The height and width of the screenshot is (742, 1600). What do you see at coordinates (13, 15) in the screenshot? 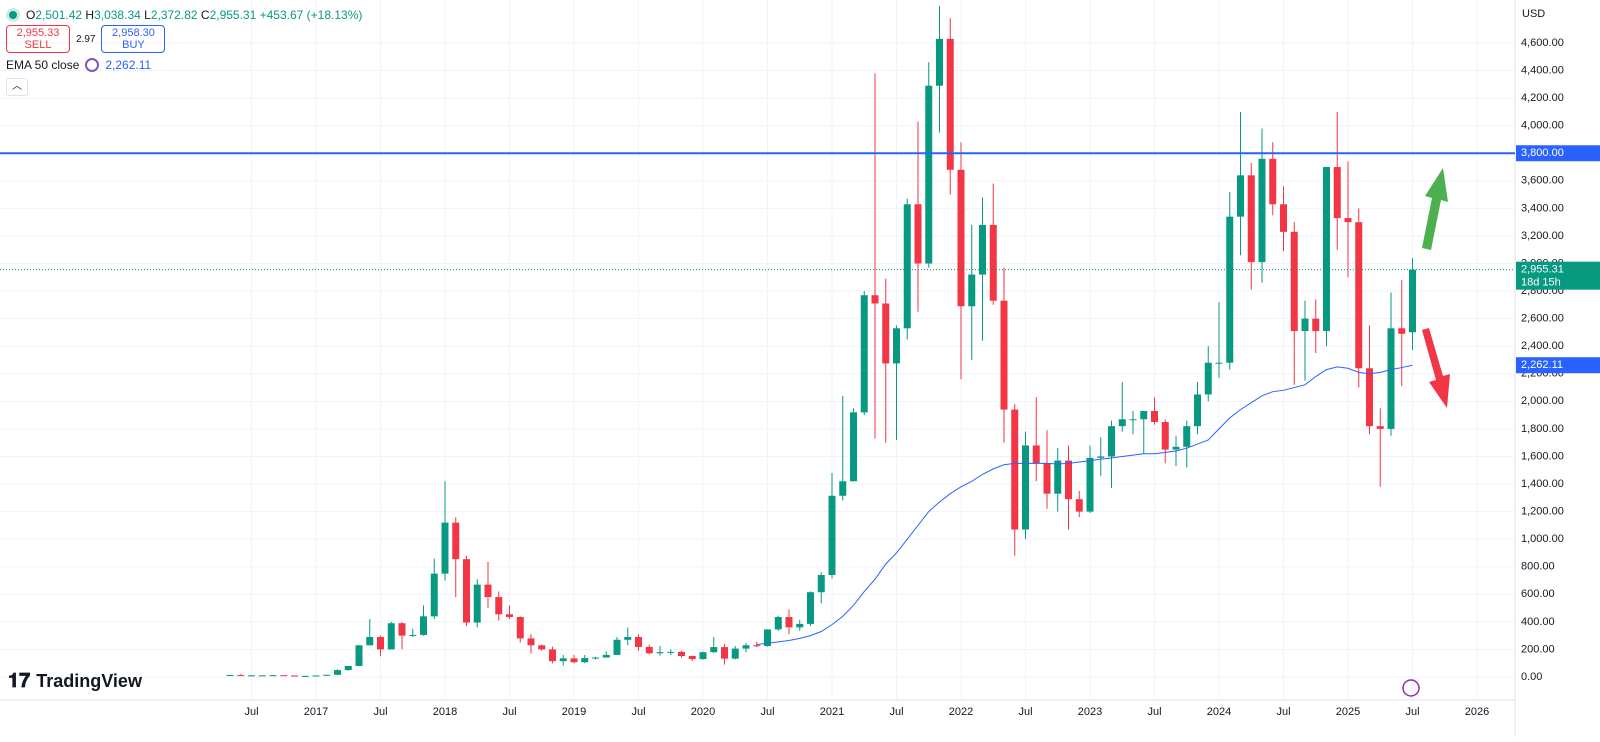
I see `status-dot` at bounding box center [13, 15].